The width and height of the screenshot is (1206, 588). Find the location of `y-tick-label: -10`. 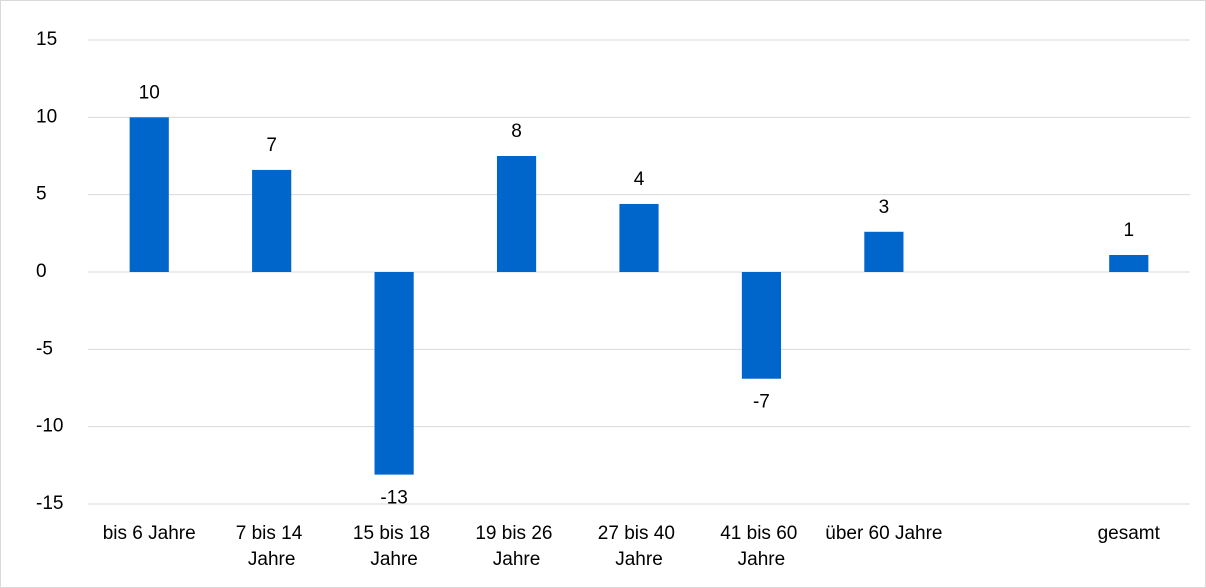

y-tick-label: -10 is located at coordinates (49, 426).